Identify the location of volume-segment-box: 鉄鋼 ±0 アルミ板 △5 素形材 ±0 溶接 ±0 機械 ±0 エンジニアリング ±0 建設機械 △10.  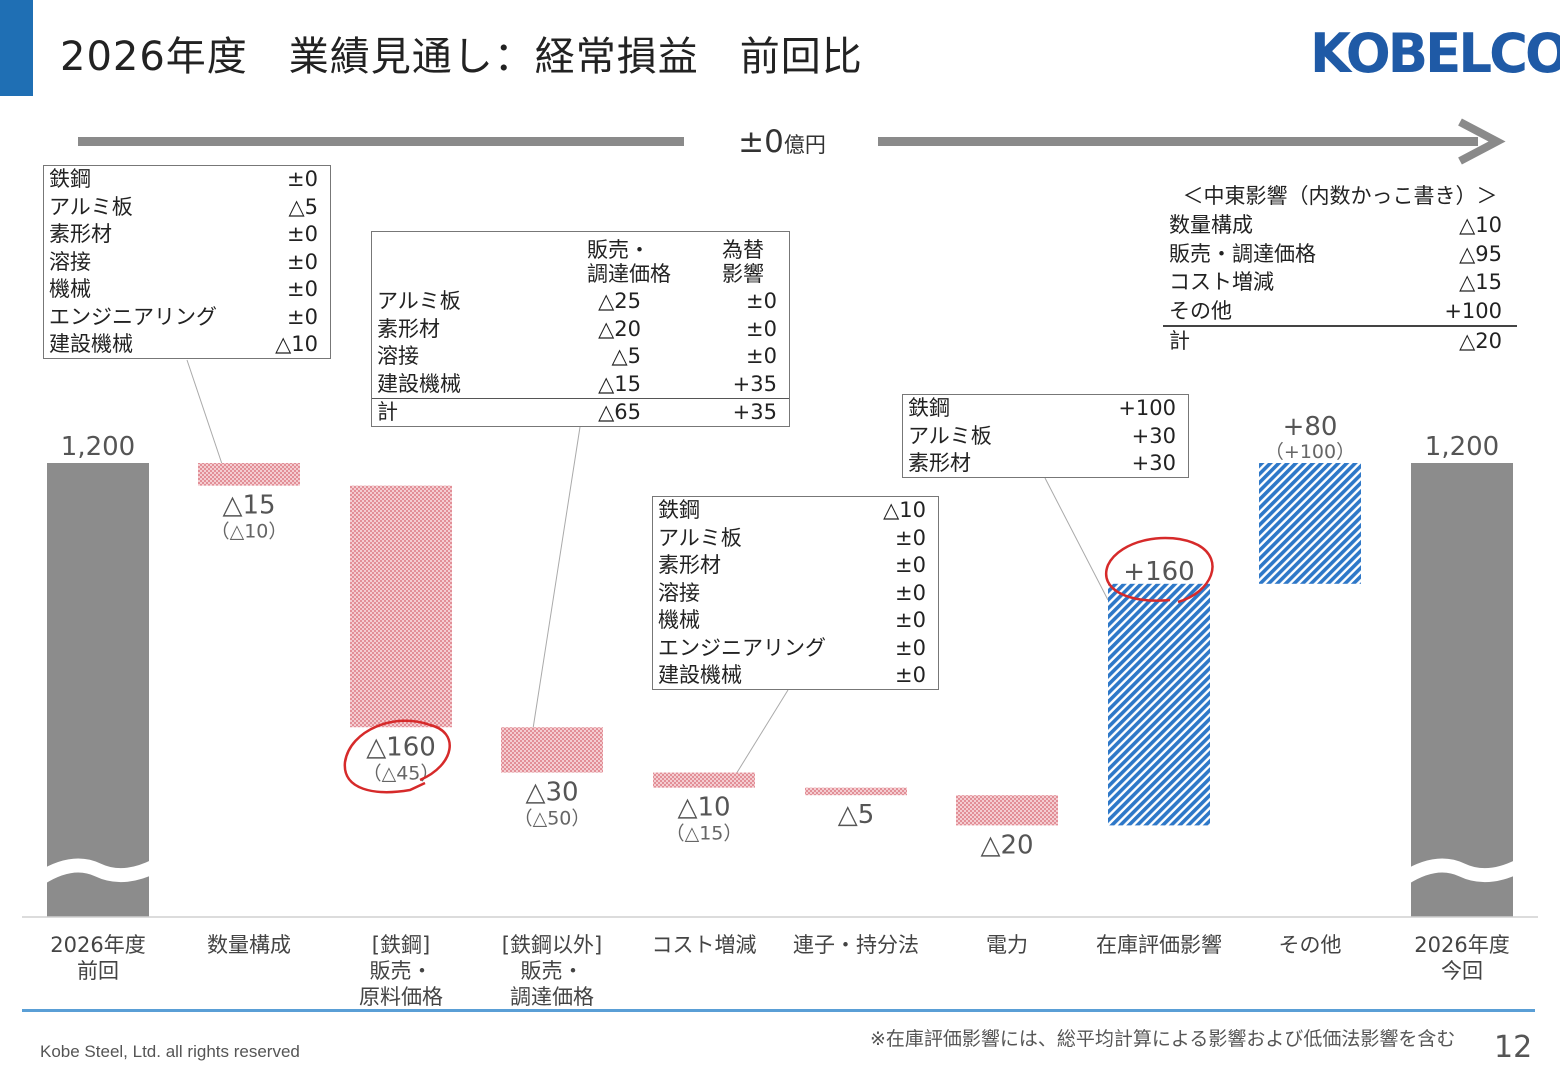
(187, 262).